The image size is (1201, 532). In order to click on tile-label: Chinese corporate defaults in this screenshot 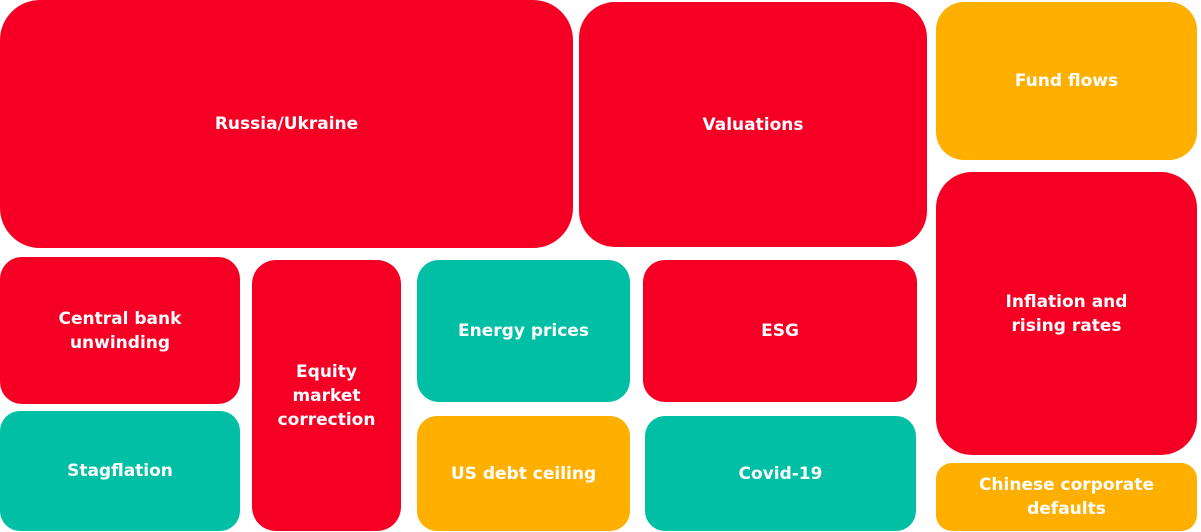, I will do `click(1066, 497)`.